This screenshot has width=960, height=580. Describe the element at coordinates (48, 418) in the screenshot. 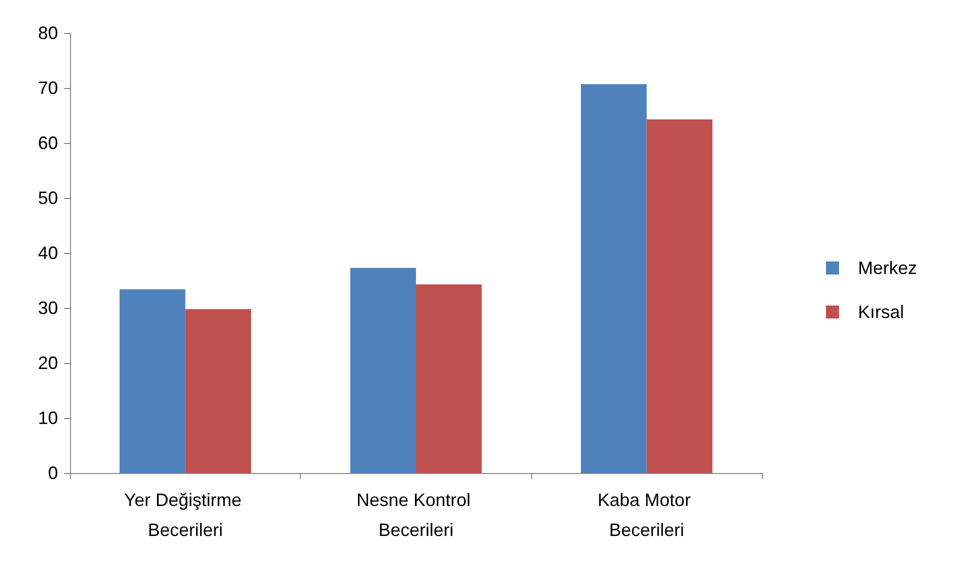

I see `y-tick-label: 10` at that location.